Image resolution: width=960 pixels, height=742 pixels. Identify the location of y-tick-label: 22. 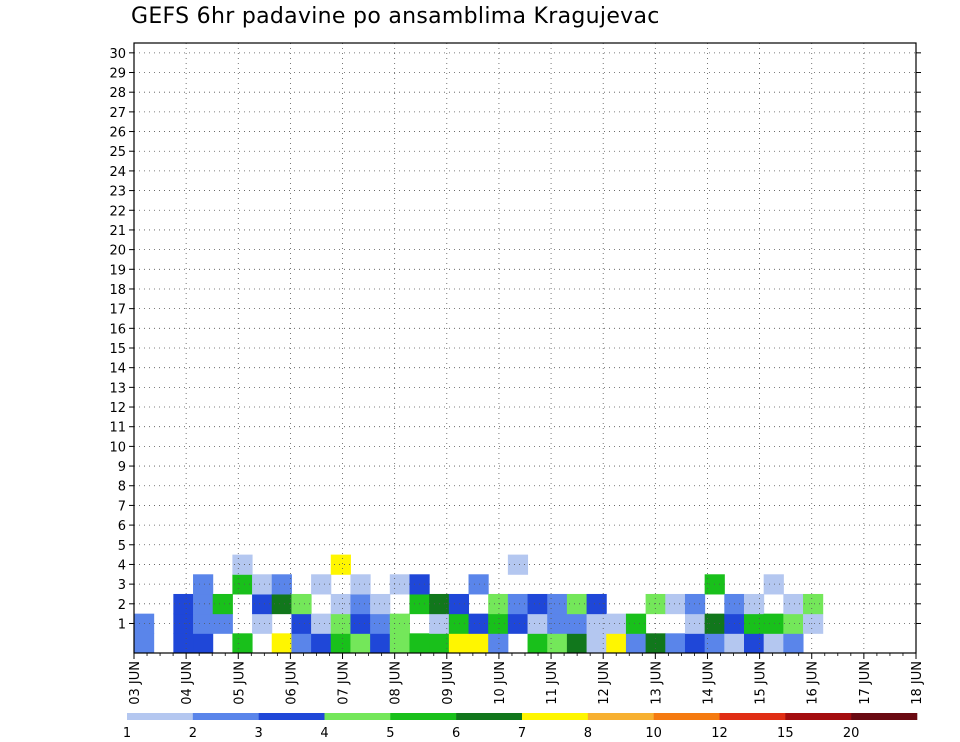
(117, 211).